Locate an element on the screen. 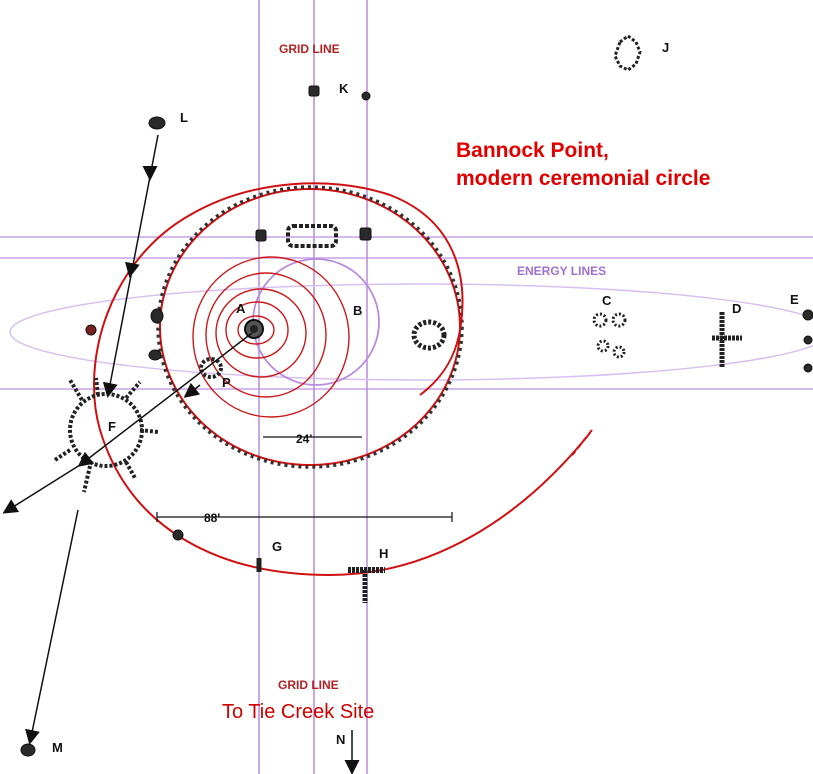  point-e-label: E is located at coordinates (794, 299).